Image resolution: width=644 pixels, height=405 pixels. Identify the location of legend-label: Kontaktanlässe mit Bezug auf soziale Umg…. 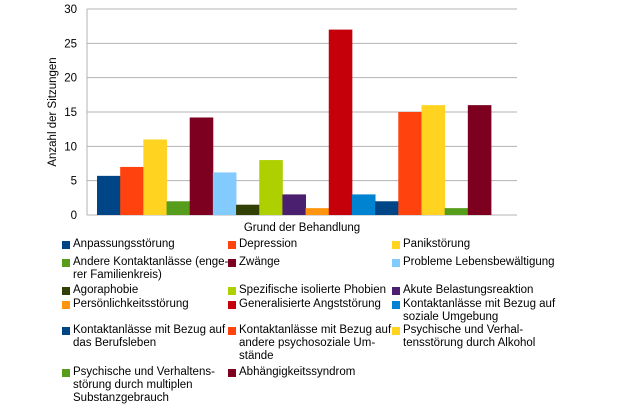
(479, 310).